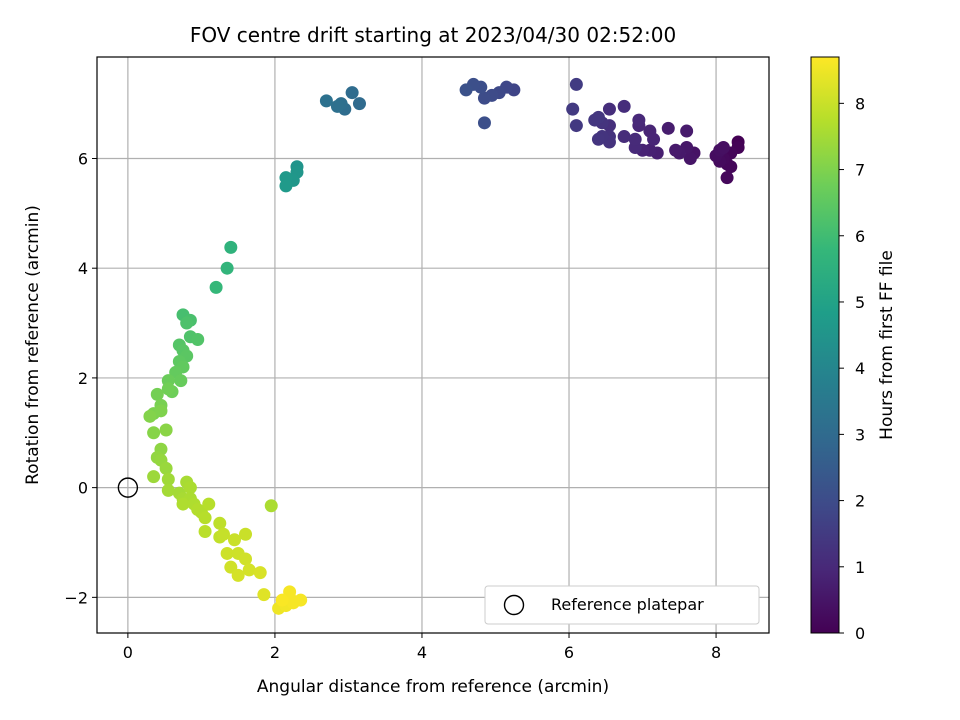  What do you see at coordinates (825, 345) in the screenshot?
I see `colorbar-gradient` at bounding box center [825, 345].